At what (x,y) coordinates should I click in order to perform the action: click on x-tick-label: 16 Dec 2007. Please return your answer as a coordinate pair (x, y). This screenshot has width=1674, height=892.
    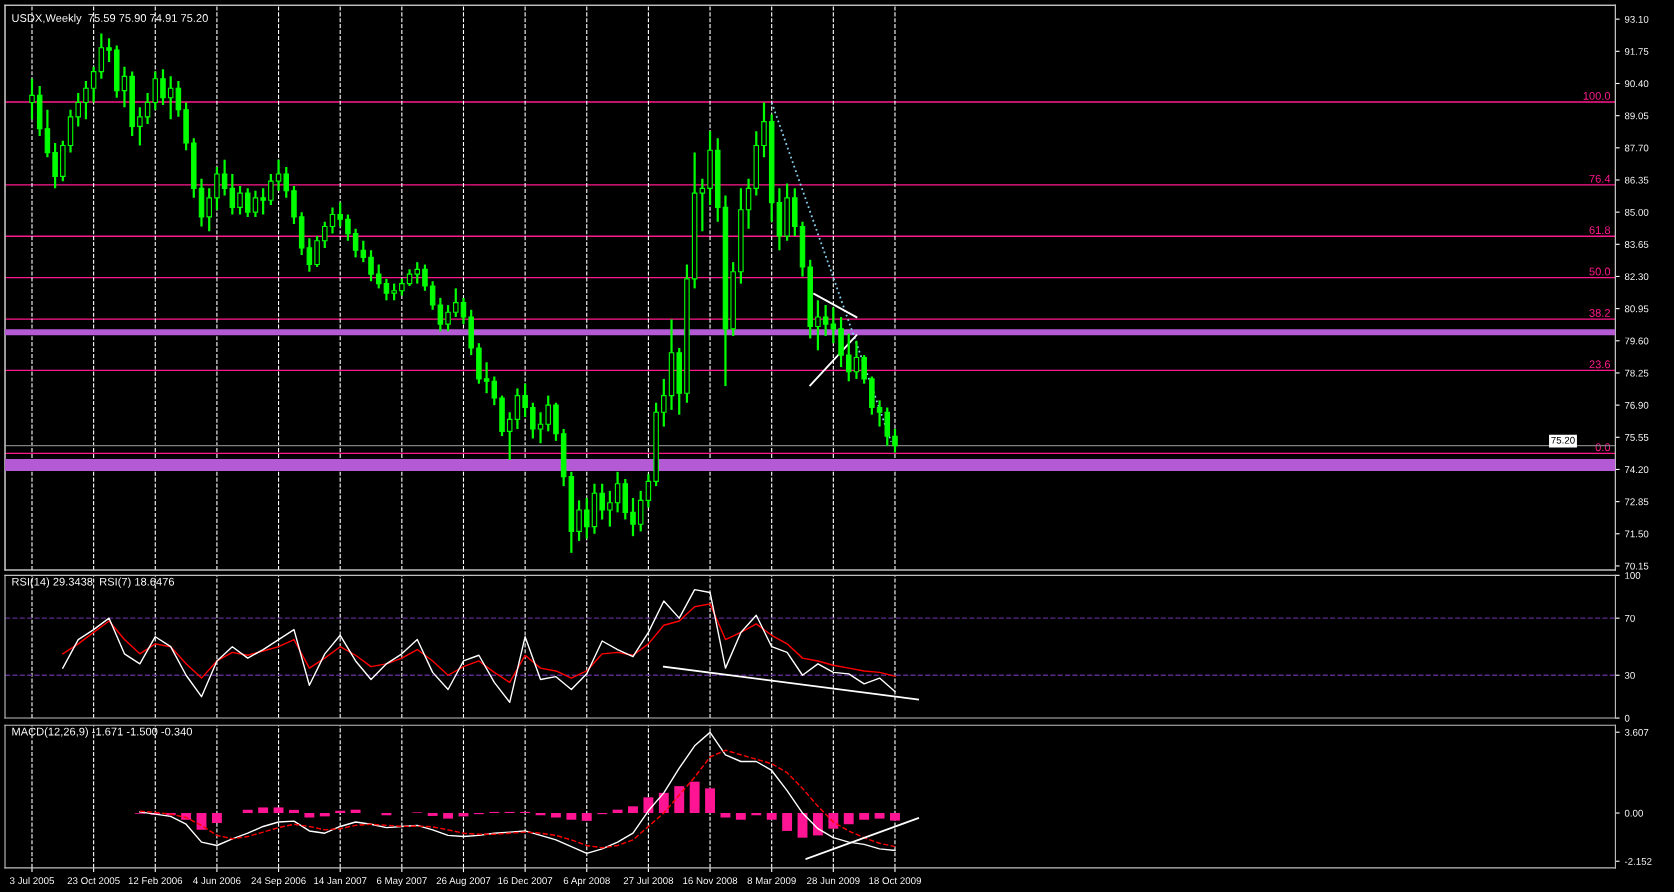
    Looking at the image, I should click on (525, 881).